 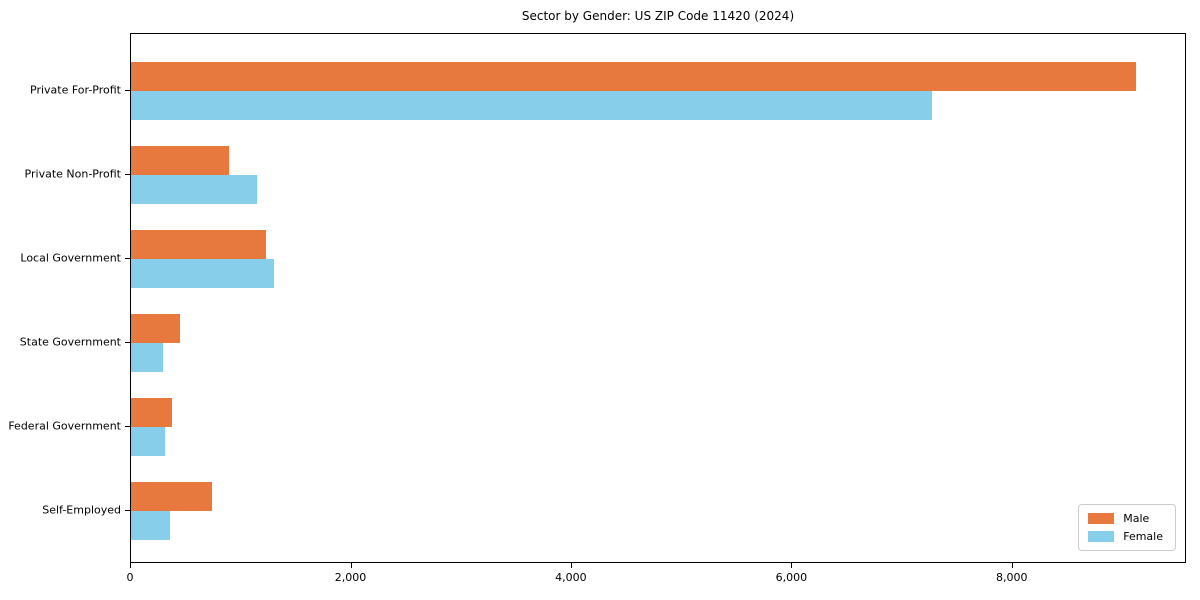 I want to click on legend-label-male: Male, so click(x=1136, y=518).